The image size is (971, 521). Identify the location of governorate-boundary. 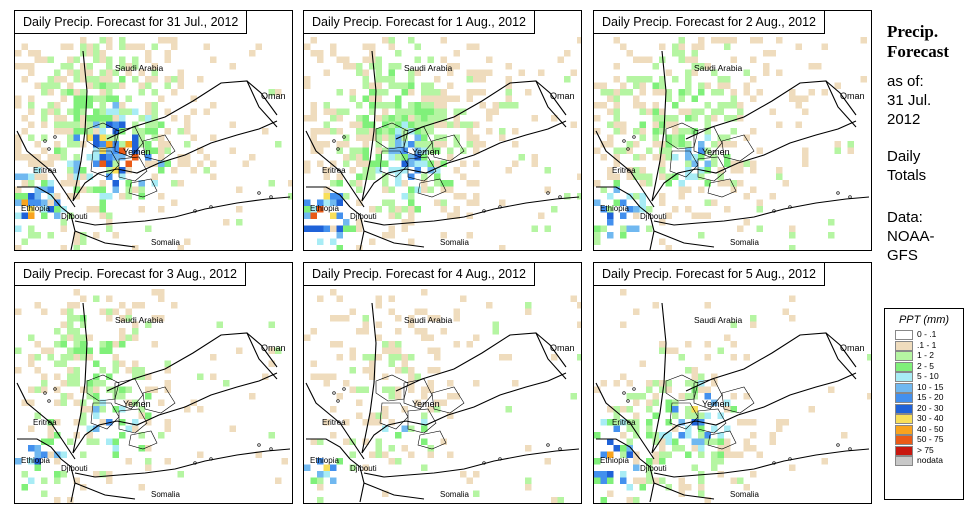
(432, 188).